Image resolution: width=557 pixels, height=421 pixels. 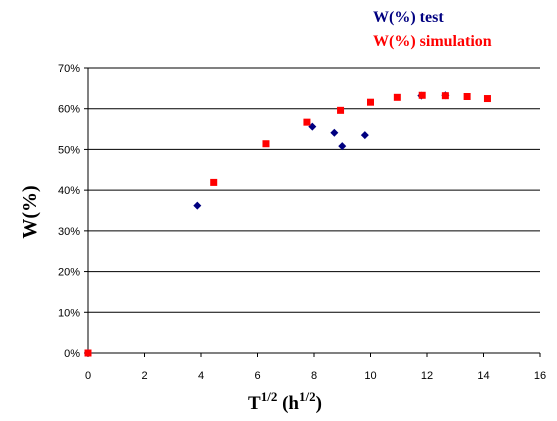 I want to click on x-tick-label-2: 4, so click(x=201, y=376).